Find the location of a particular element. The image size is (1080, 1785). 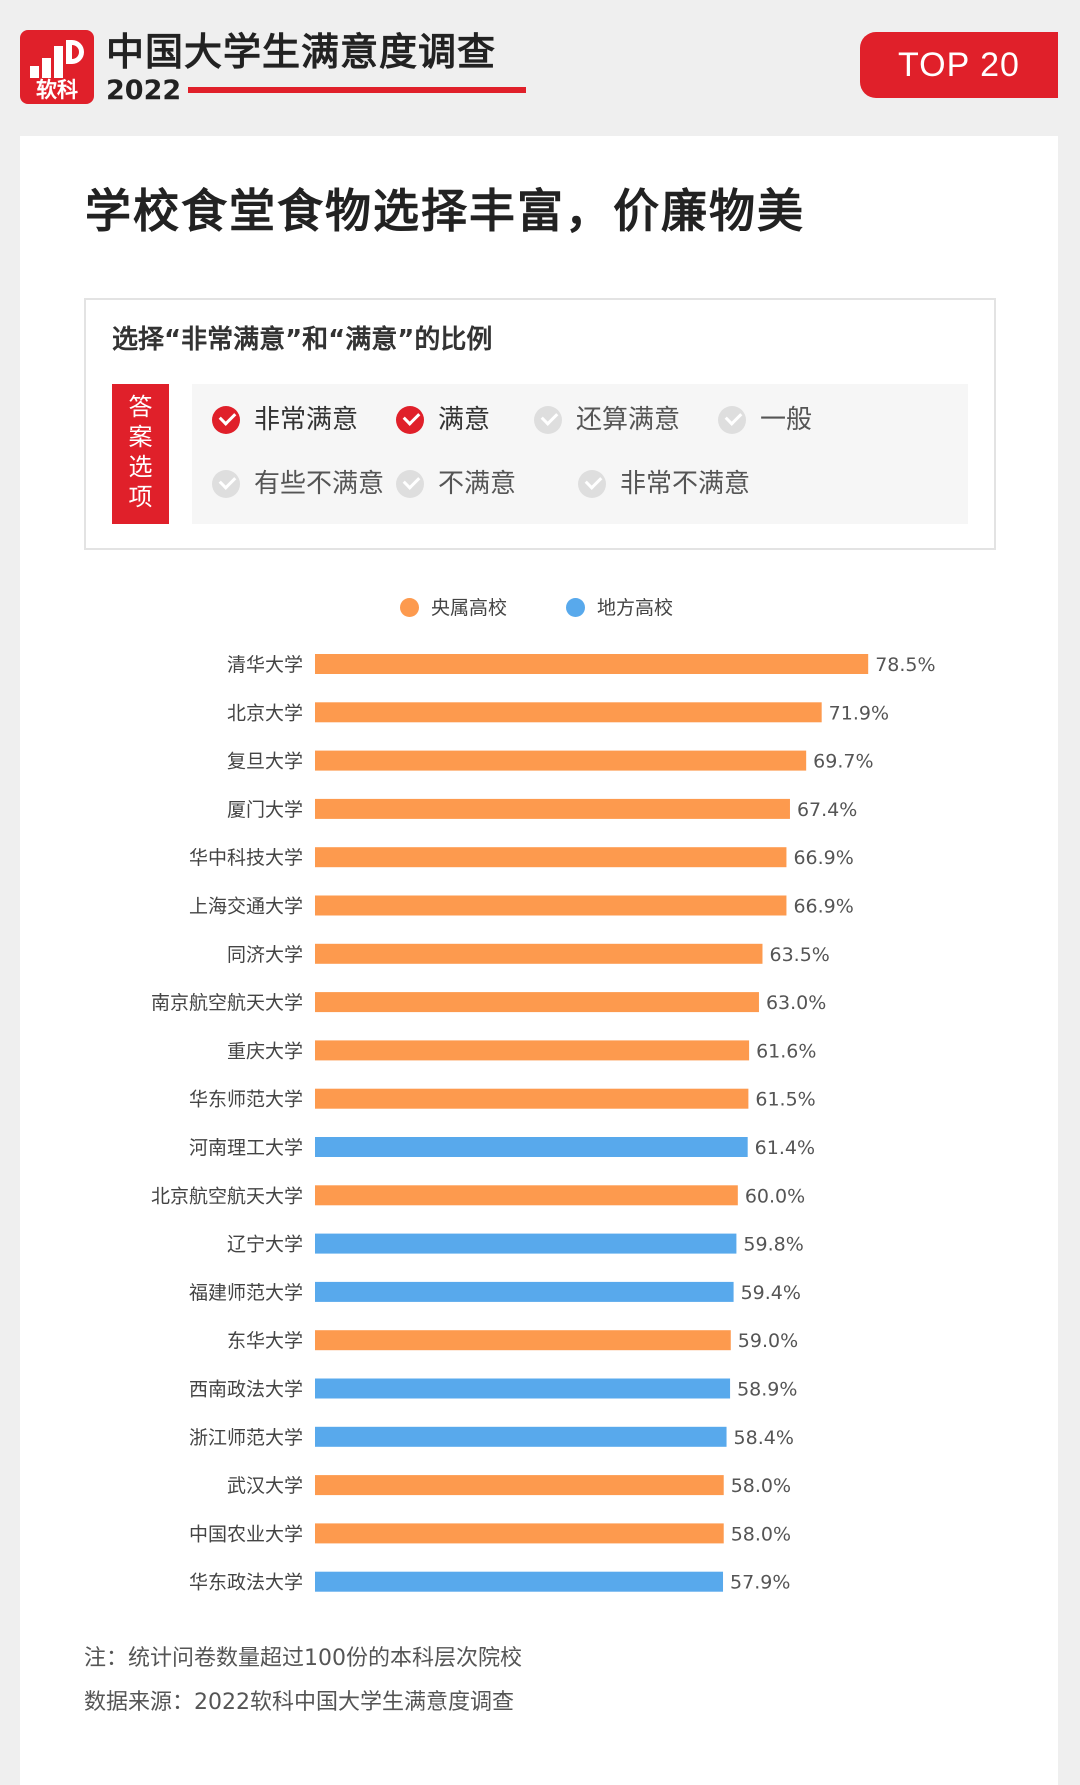

value-label: 58.4% is located at coordinates (764, 1438).